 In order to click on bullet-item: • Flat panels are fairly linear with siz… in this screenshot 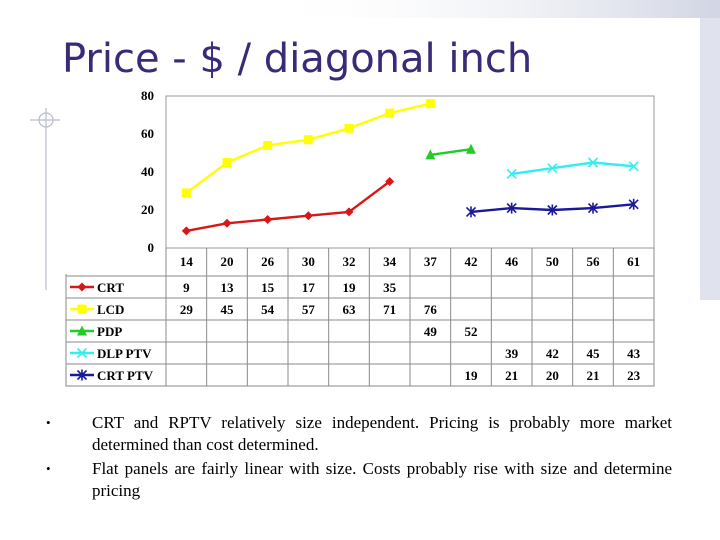, I will do `click(359, 480)`.